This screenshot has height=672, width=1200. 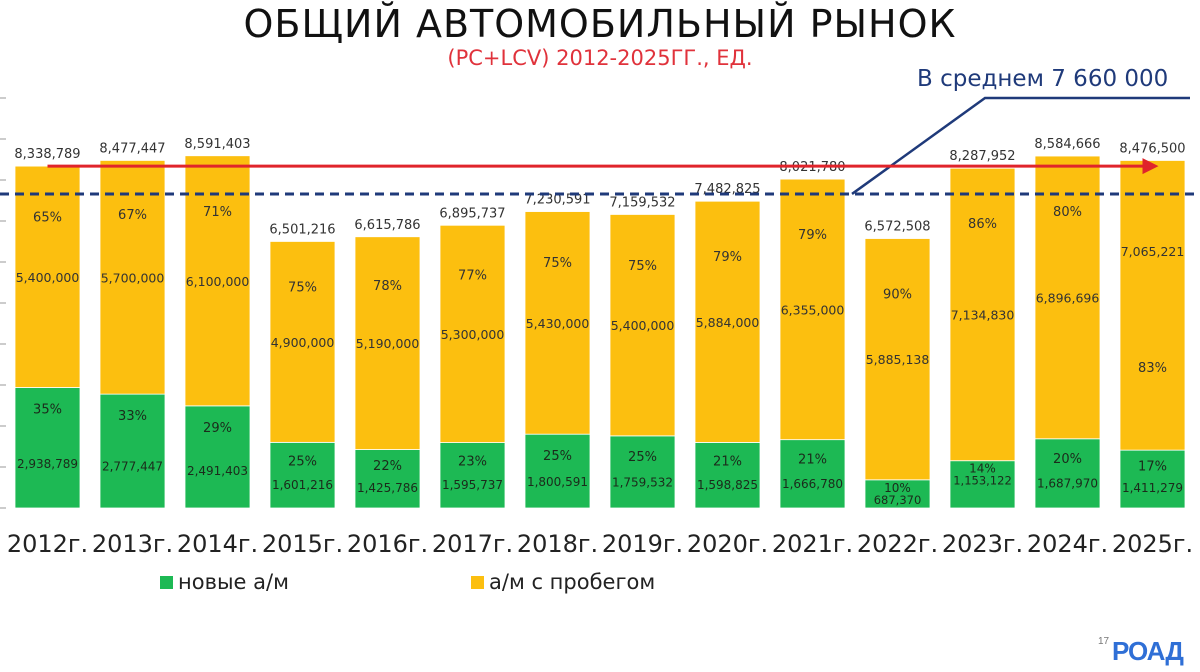 I want to click on chart-title: ОБЩИЙ АВТОМОБИЛЬНЫЙ РЫНОК, so click(x=600, y=24).